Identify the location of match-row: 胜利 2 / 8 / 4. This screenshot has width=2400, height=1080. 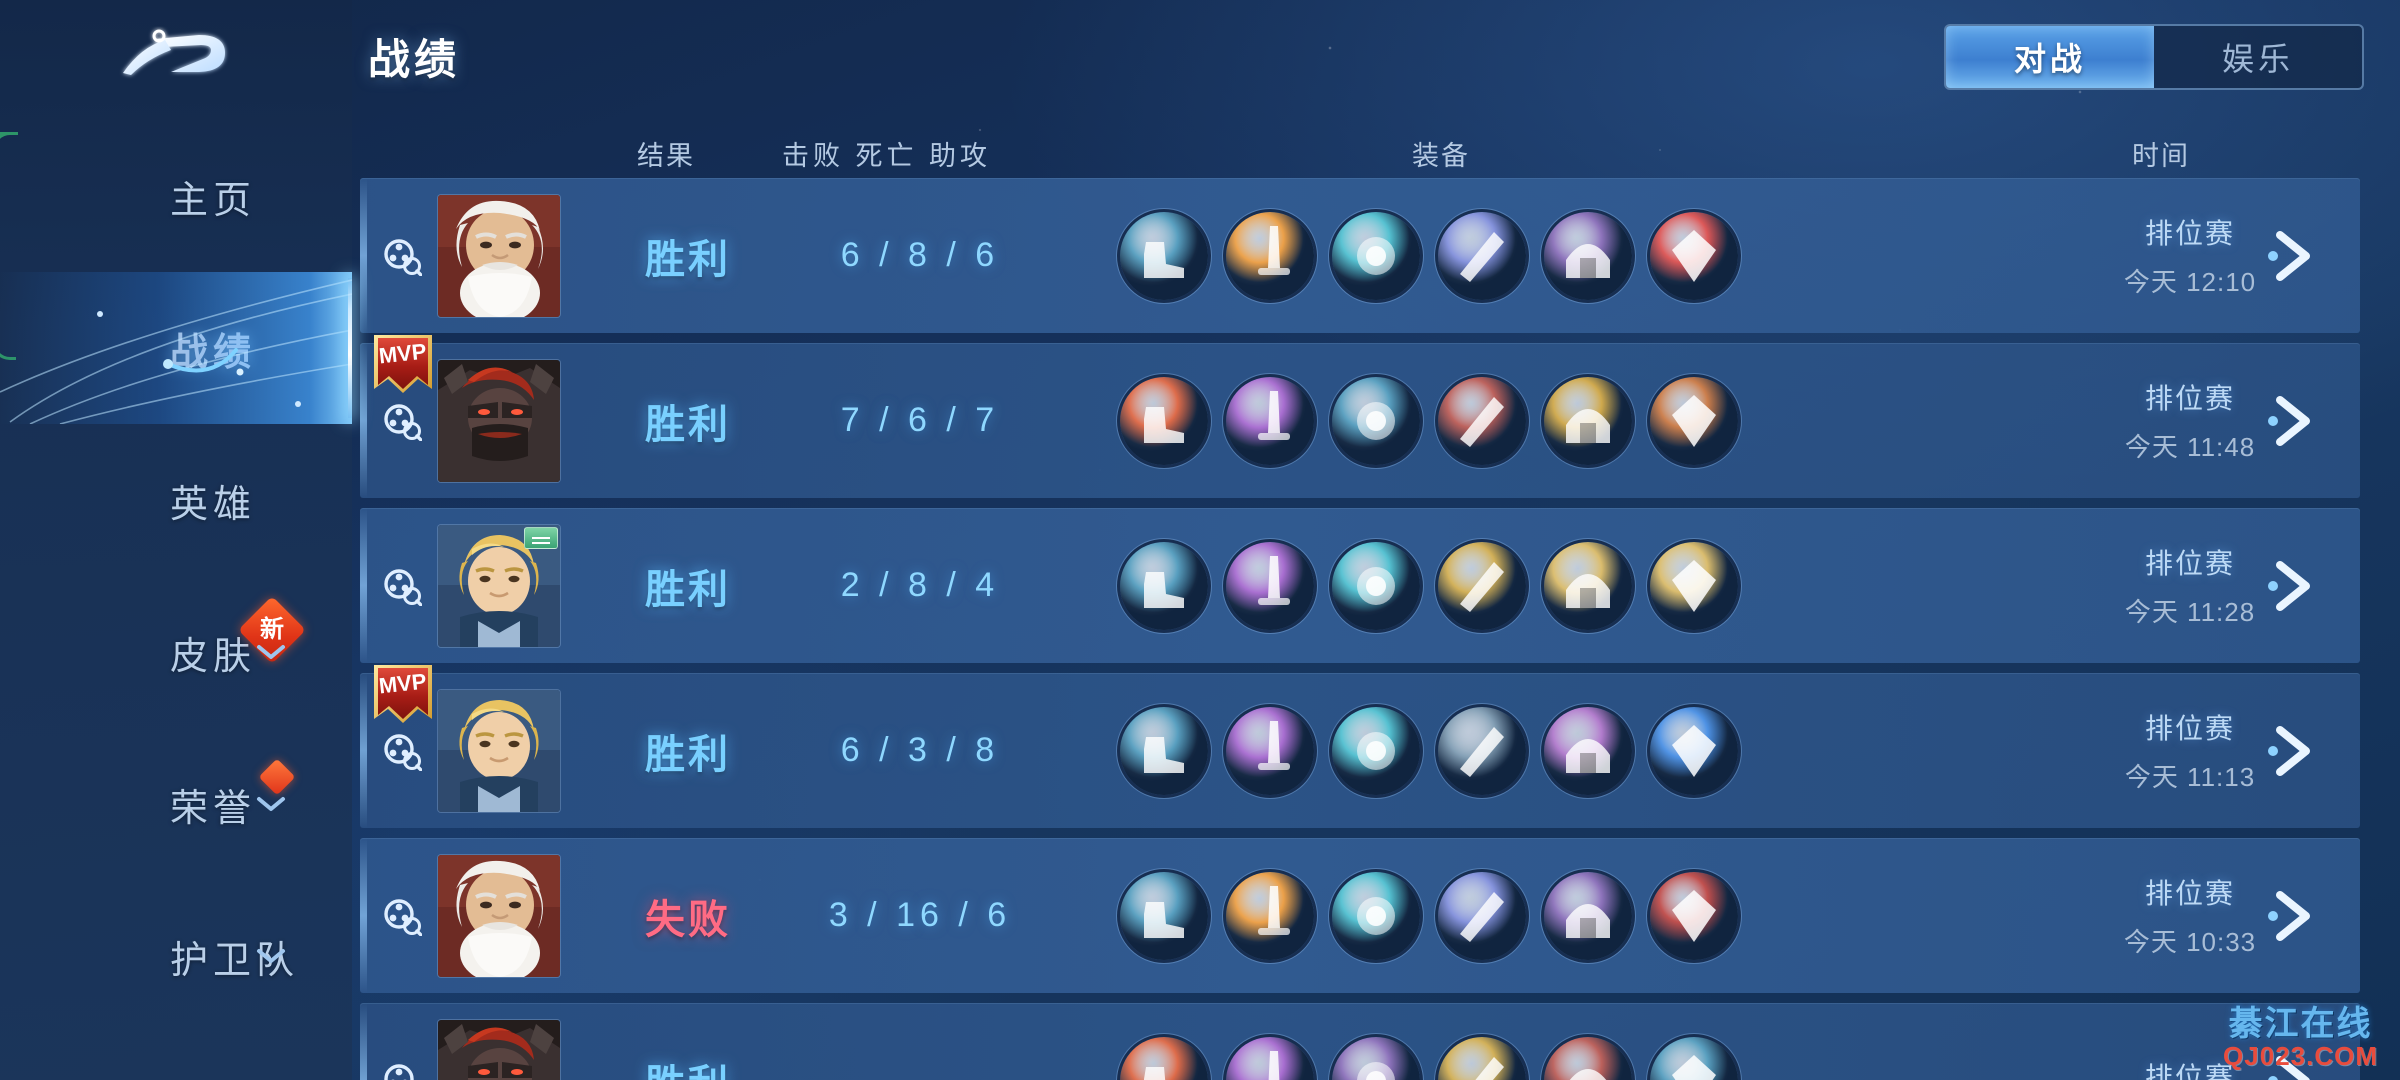
(1360, 585).